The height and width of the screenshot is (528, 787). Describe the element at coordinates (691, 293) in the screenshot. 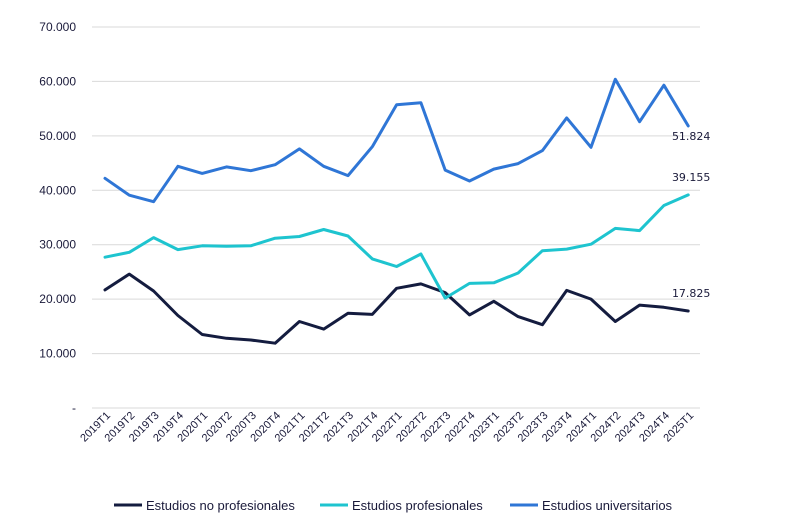

I see `end-value-label: 17.825` at that location.